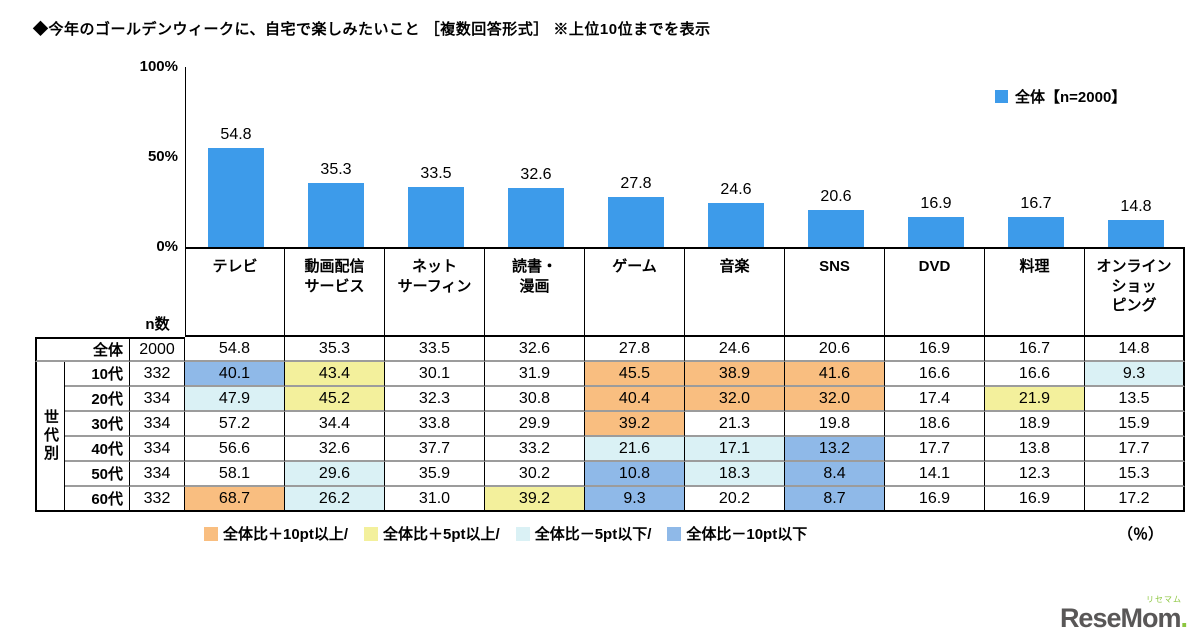 This screenshot has height=640, width=1204. I want to click on table-value-cell: 32.0, so click(835, 399).